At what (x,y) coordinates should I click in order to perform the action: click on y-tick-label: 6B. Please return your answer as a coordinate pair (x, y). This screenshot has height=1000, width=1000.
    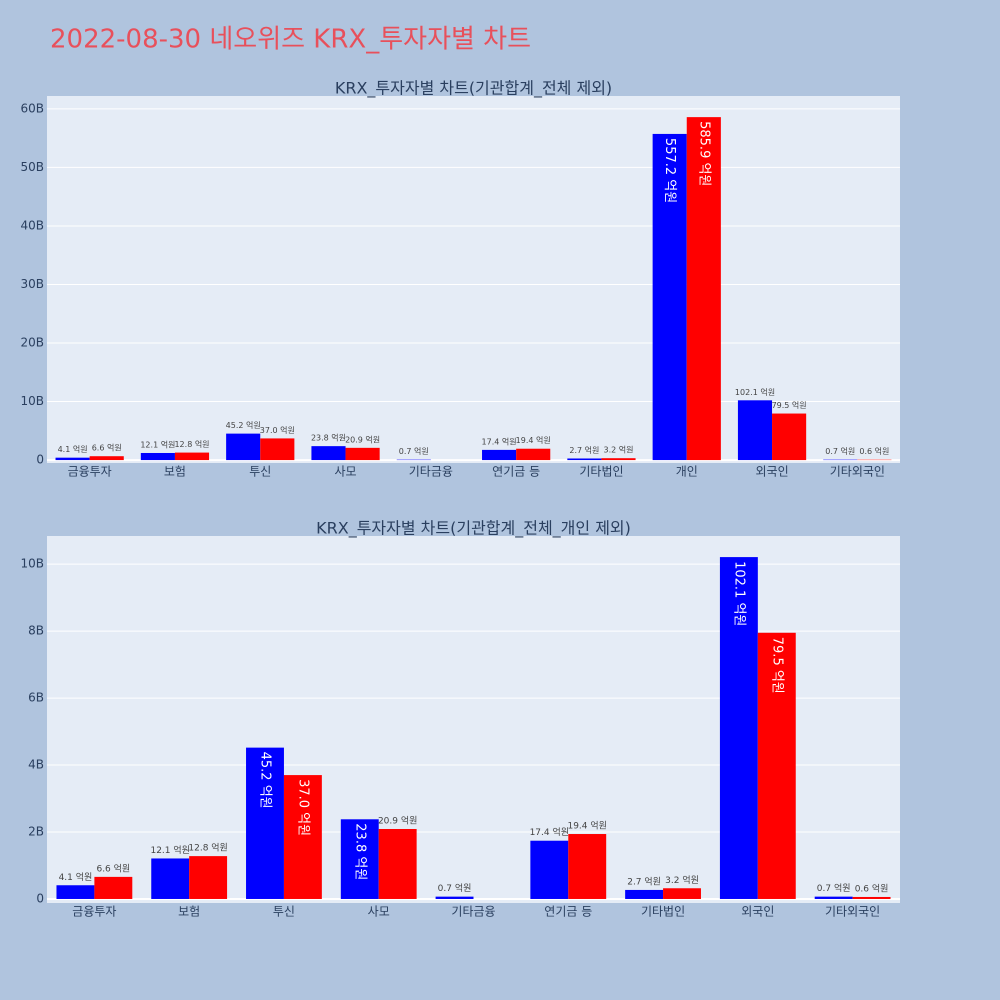
    Looking at the image, I should click on (36, 698).